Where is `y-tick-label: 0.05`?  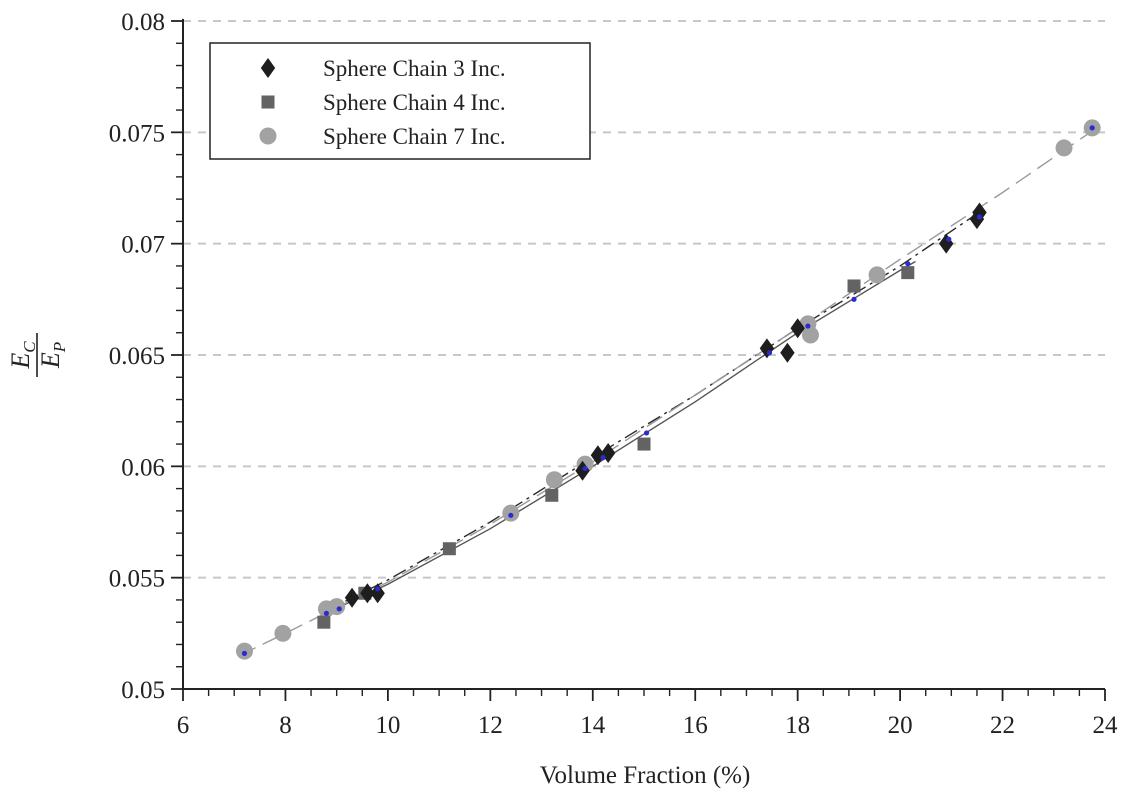 y-tick-label: 0.05 is located at coordinates (143, 690).